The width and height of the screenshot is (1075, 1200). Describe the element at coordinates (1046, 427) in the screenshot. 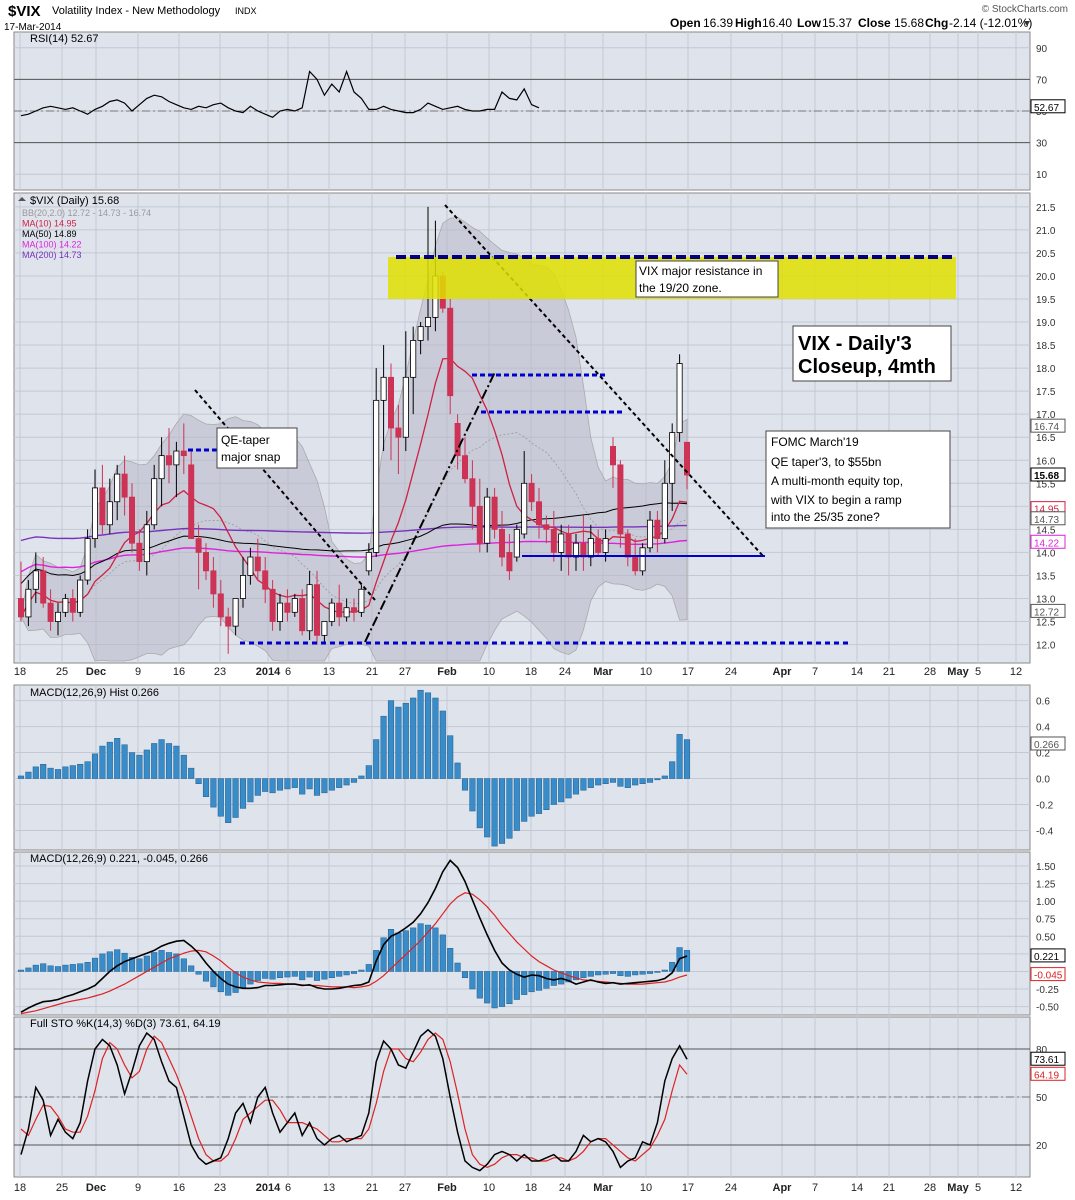

I see `value-tag-text: 16.74` at that location.